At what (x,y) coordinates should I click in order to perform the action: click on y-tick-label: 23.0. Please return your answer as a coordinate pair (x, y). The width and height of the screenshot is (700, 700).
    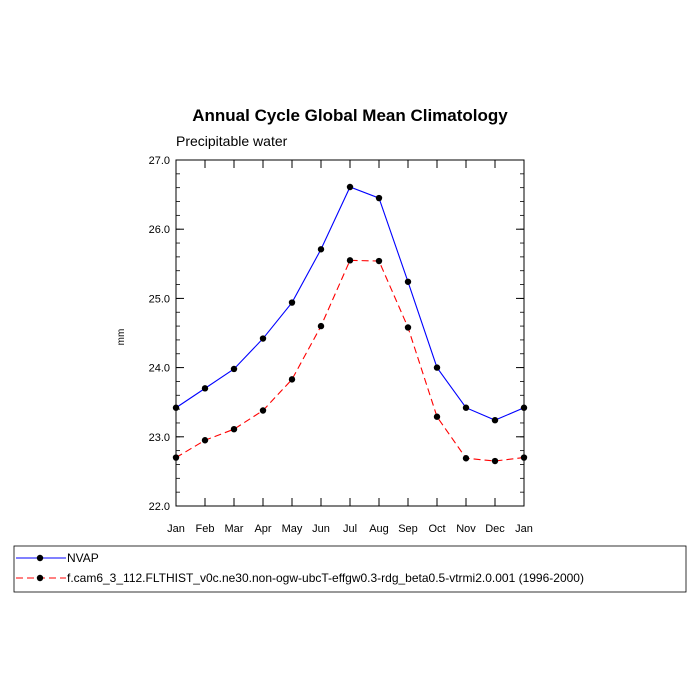
    Looking at the image, I should click on (159, 438).